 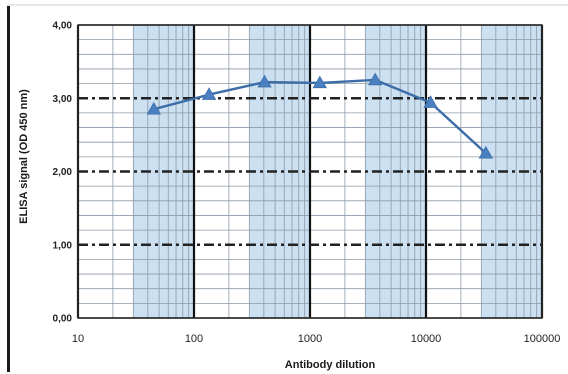 What do you see at coordinates (63, 172) in the screenshot?
I see `y-tick-label: 2,00` at bounding box center [63, 172].